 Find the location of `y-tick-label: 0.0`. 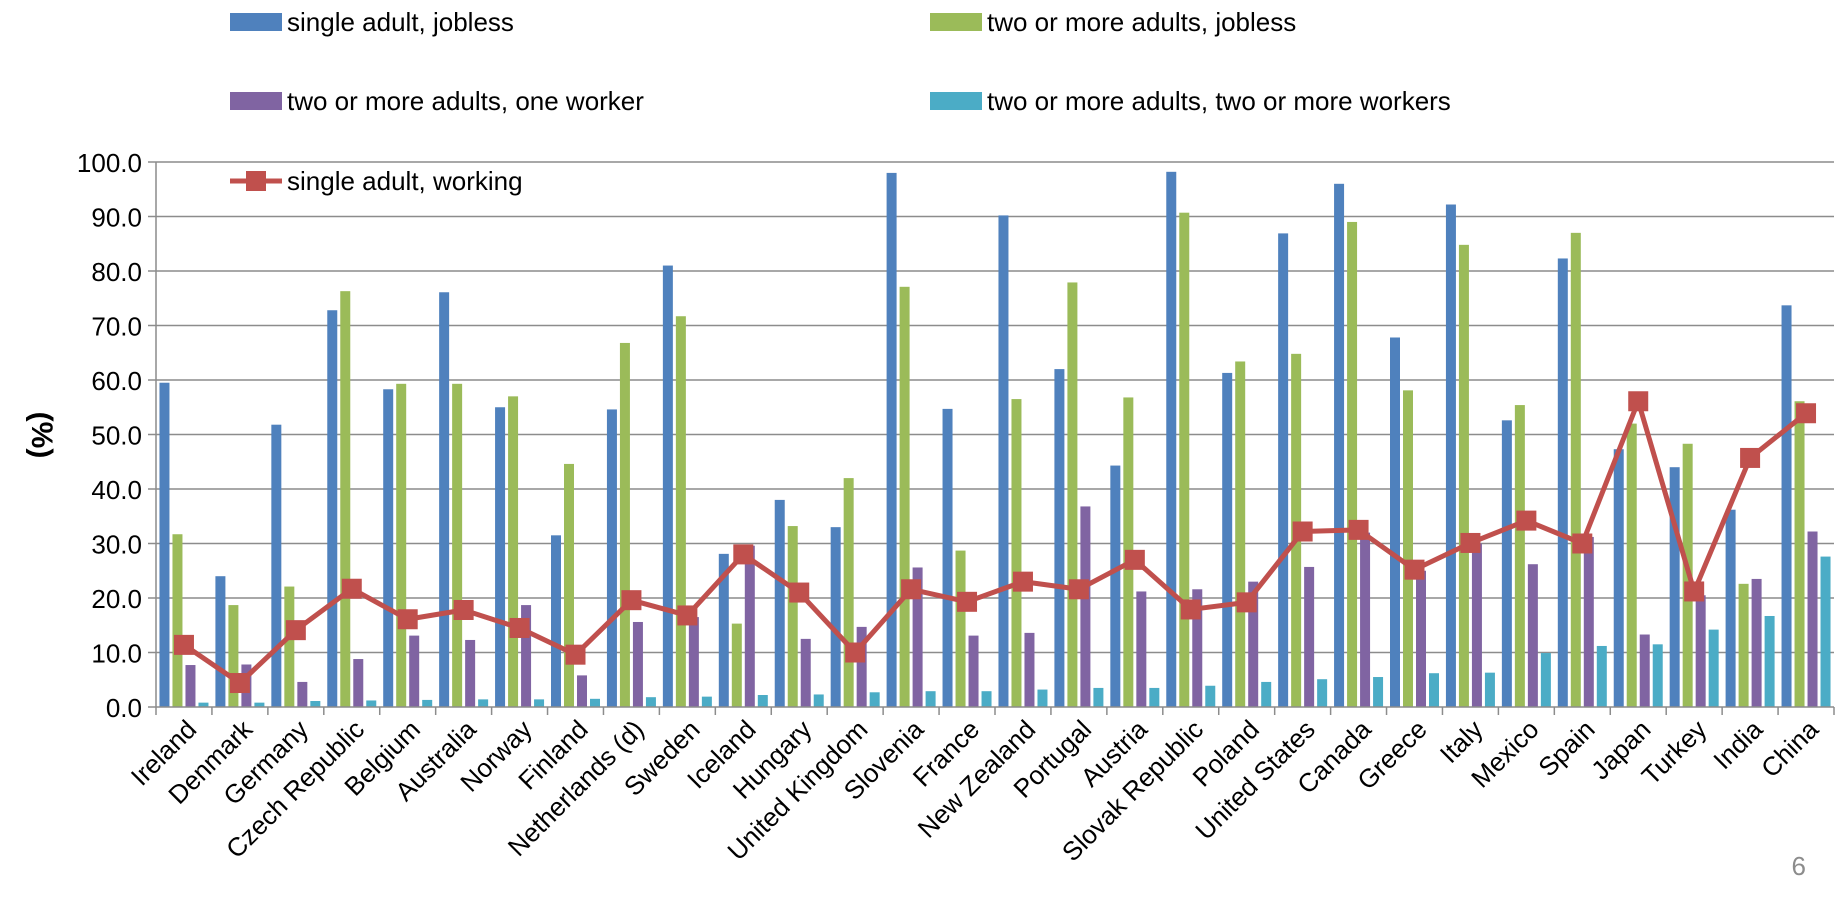

y-tick-label: 0.0 is located at coordinates (124, 708).